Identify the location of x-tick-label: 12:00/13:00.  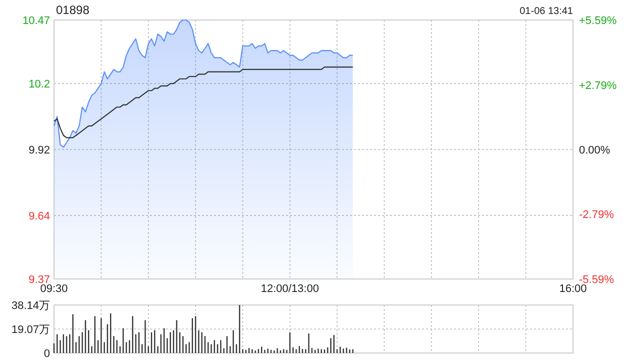
(289, 289).